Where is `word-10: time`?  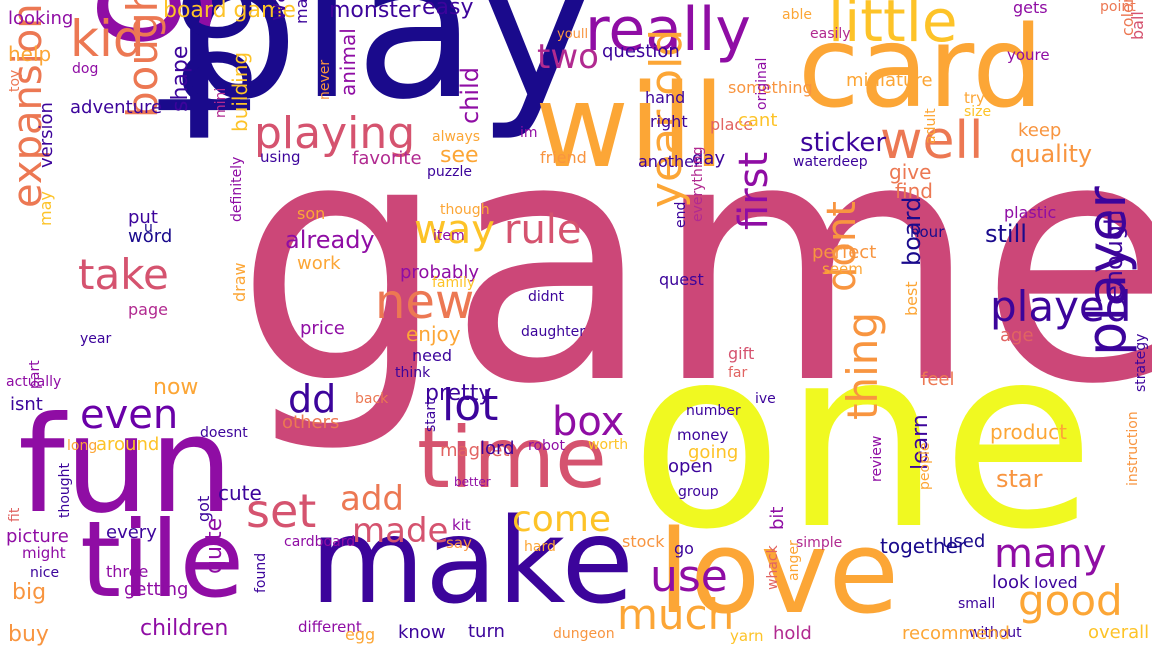
word-10: time is located at coordinates (512, 458).